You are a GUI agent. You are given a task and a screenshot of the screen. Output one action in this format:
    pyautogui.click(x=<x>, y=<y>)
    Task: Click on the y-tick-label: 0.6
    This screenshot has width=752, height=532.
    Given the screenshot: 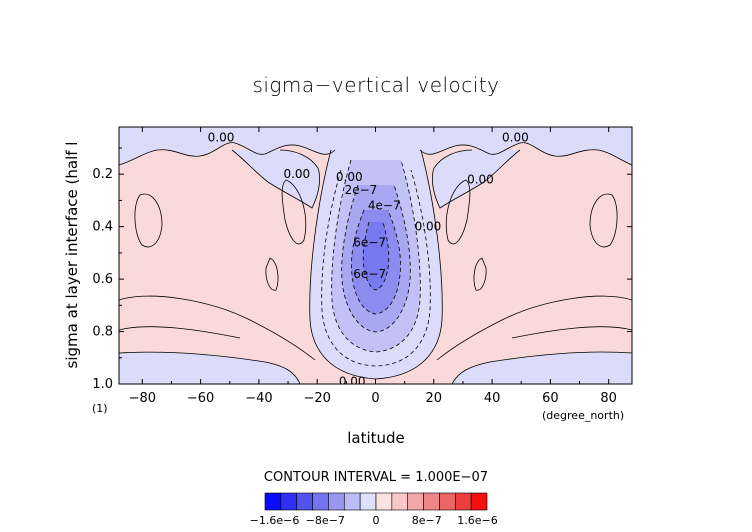 What is the action you would take?
    pyautogui.click(x=102, y=279)
    